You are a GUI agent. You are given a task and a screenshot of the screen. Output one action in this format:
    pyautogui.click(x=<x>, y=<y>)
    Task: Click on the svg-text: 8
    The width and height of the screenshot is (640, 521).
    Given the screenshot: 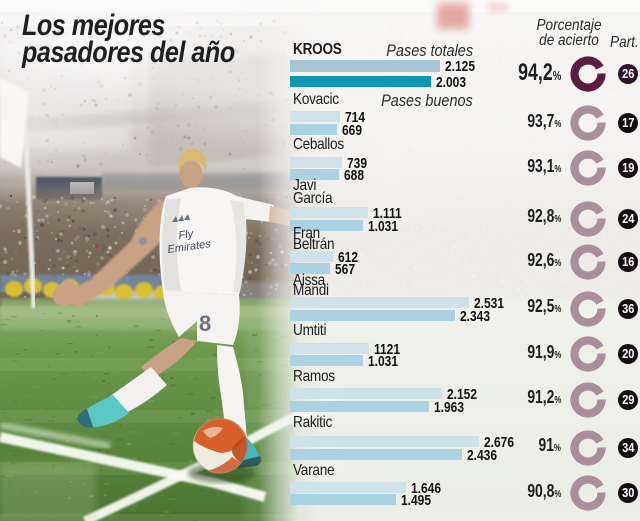 What is the action you would take?
    pyautogui.click(x=205, y=323)
    